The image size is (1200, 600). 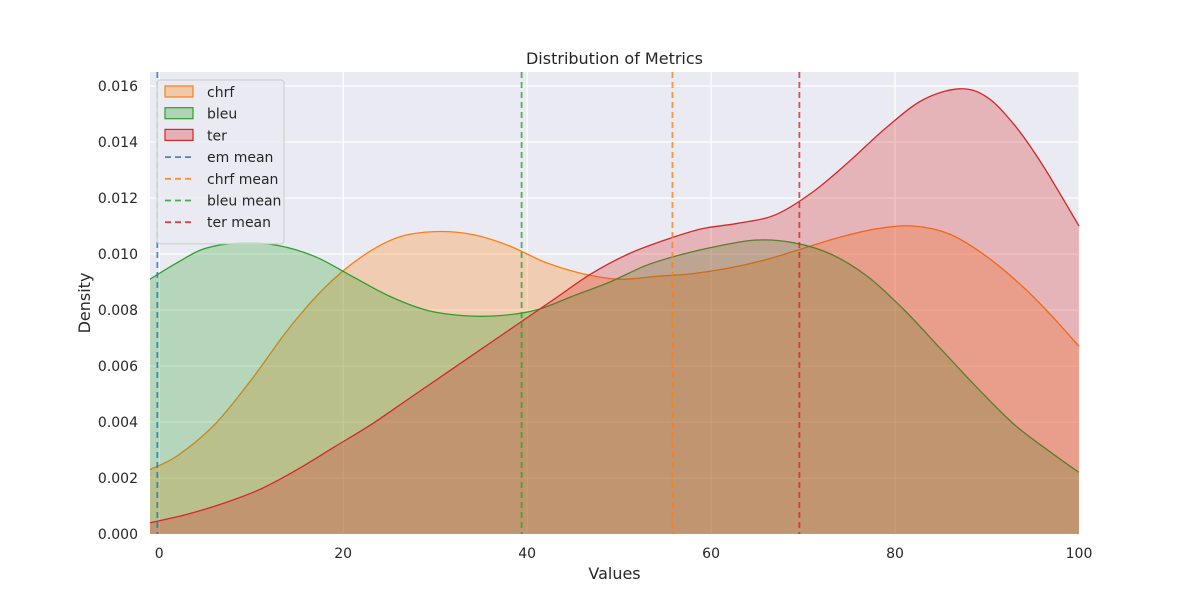 What do you see at coordinates (118, 423) in the screenshot?
I see `y-tick-label: 0.004` at bounding box center [118, 423].